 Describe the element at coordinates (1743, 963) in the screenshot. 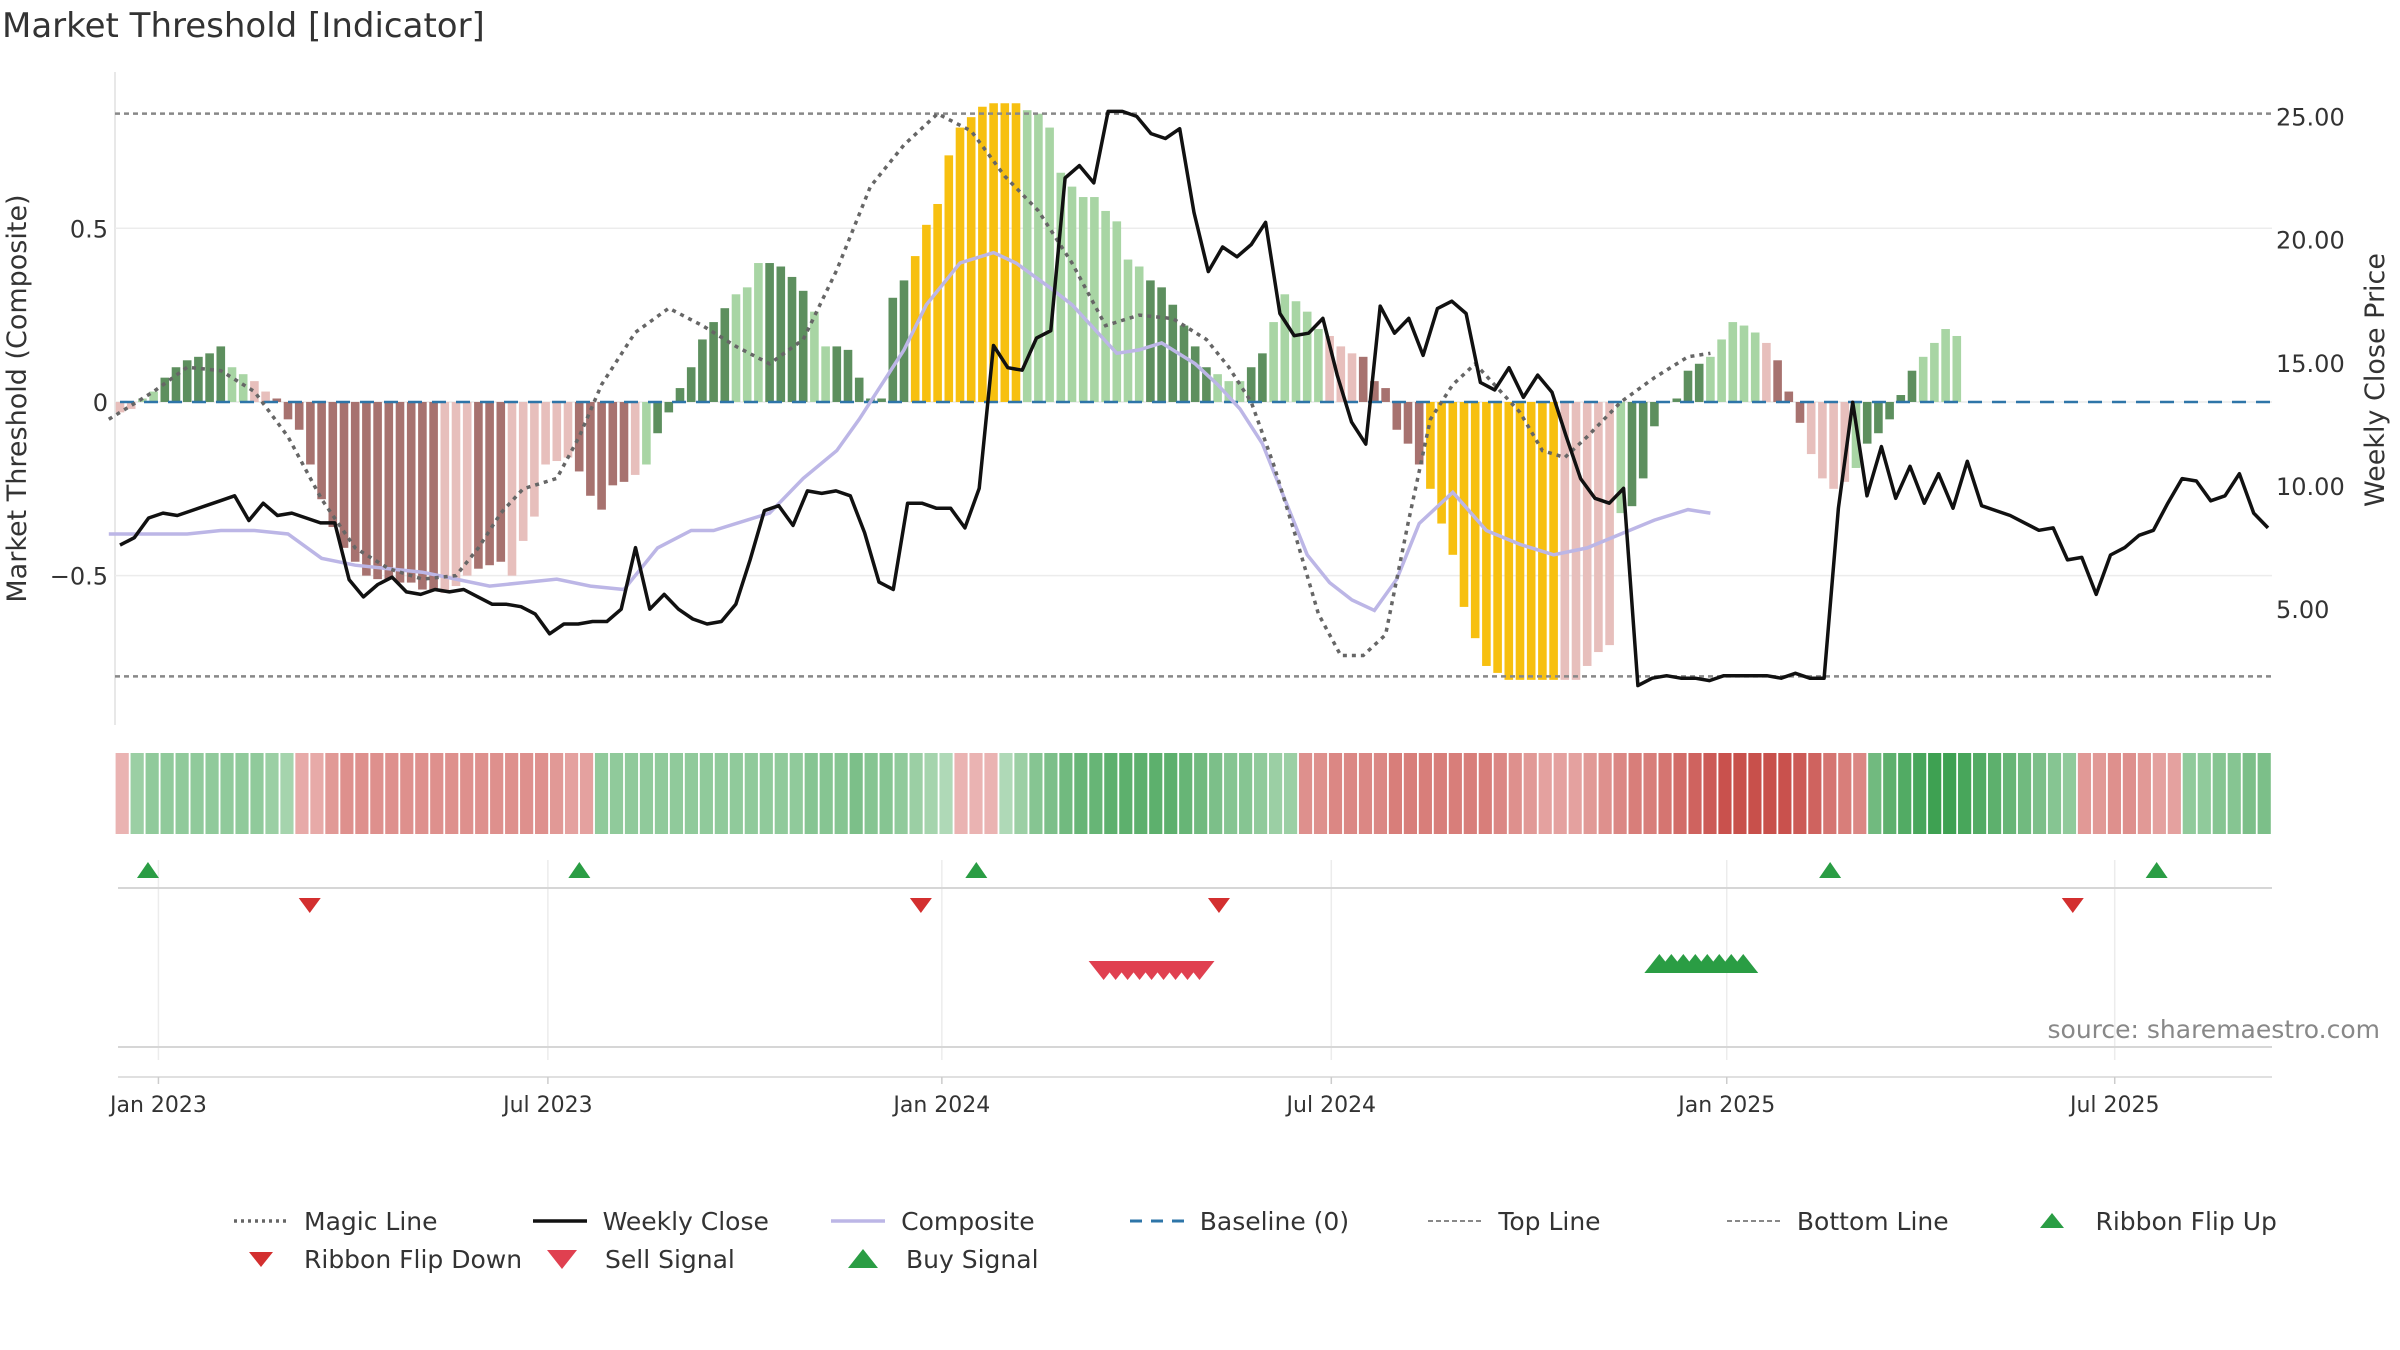

I see `buy-signal-marker` at that location.